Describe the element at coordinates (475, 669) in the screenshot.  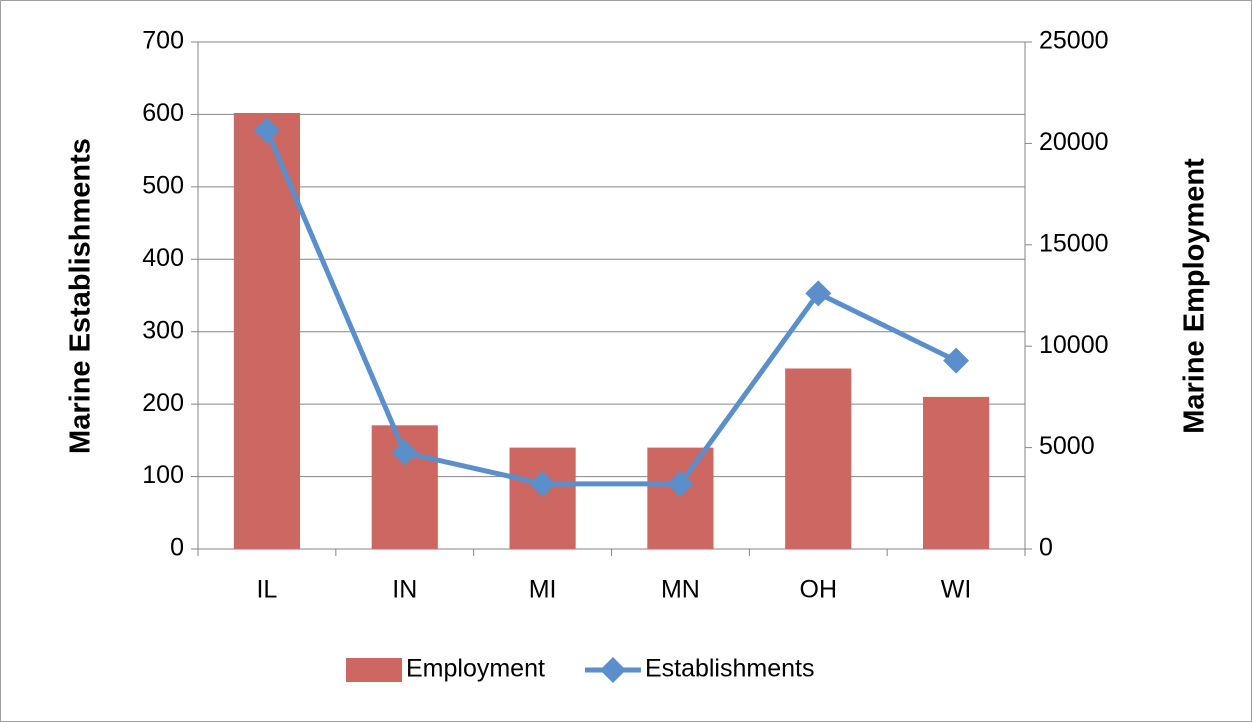
I see `legend-label: Employment` at that location.